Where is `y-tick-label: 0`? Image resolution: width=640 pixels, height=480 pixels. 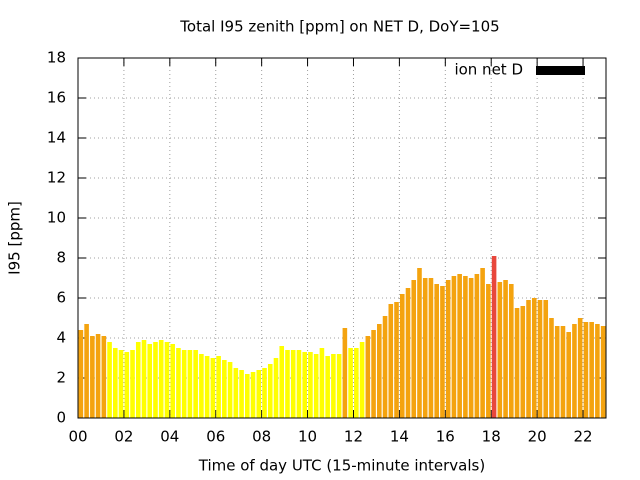 y-tick-label: 0 is located at coordinates (61, 418).